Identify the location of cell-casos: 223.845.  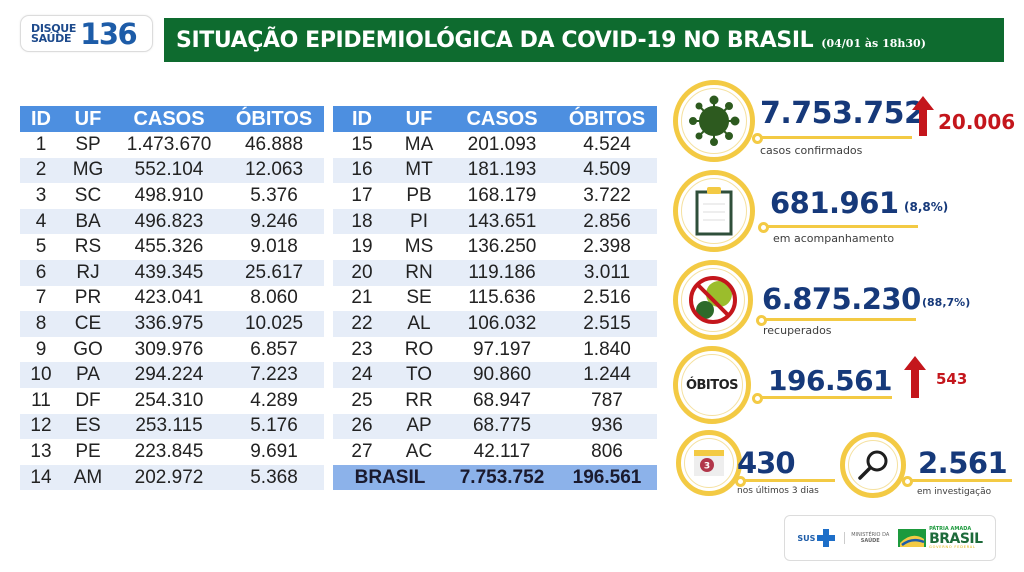
(169, 451).